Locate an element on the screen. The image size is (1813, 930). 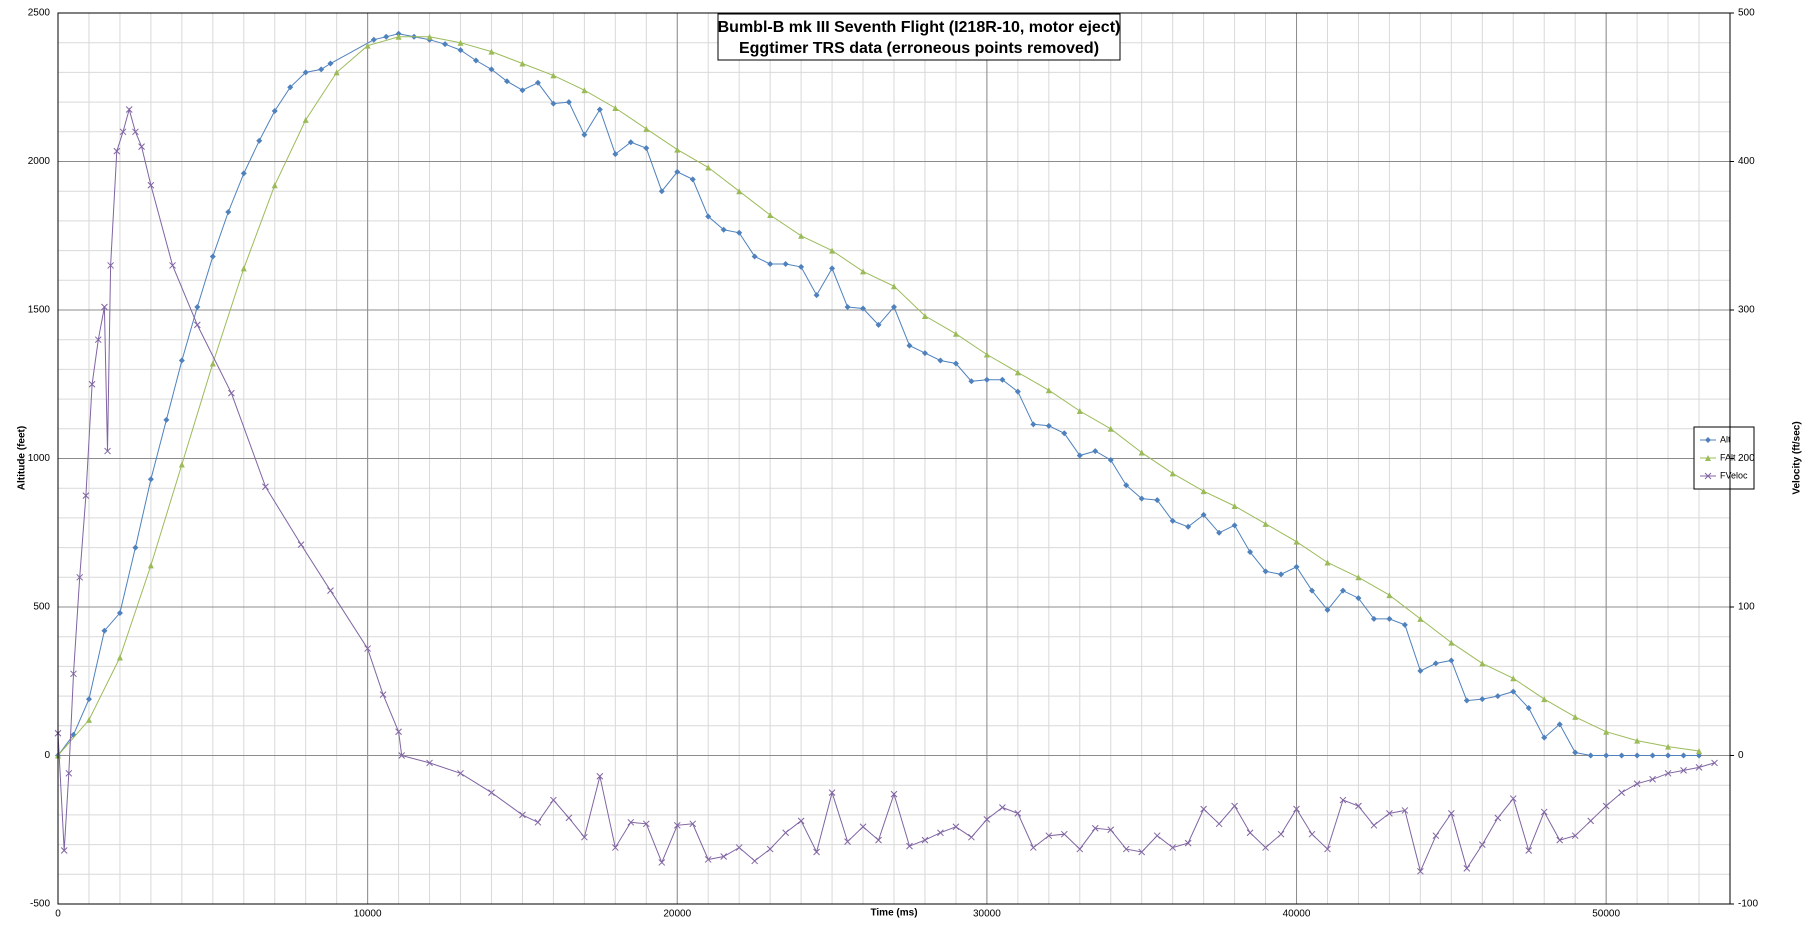
y-tick-label: 1000 is located at coordinates (39, 458).